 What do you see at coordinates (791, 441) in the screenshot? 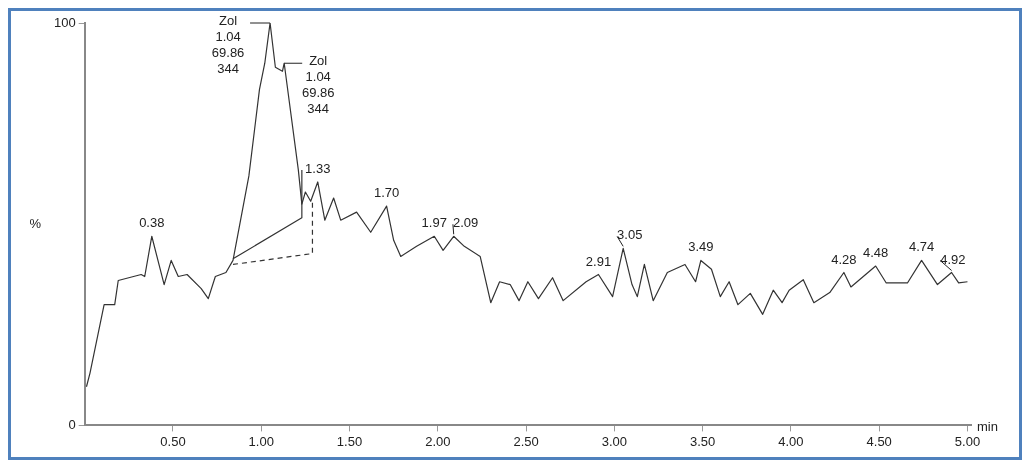
I see `x-tick-label: 4.00` at bounding box center [791, 441].